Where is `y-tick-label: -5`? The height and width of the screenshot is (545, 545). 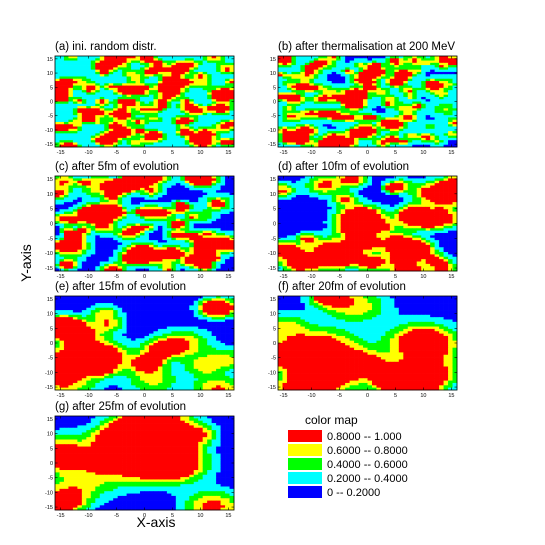 y-tick-label: -5 is located at coordinates (50, 117).